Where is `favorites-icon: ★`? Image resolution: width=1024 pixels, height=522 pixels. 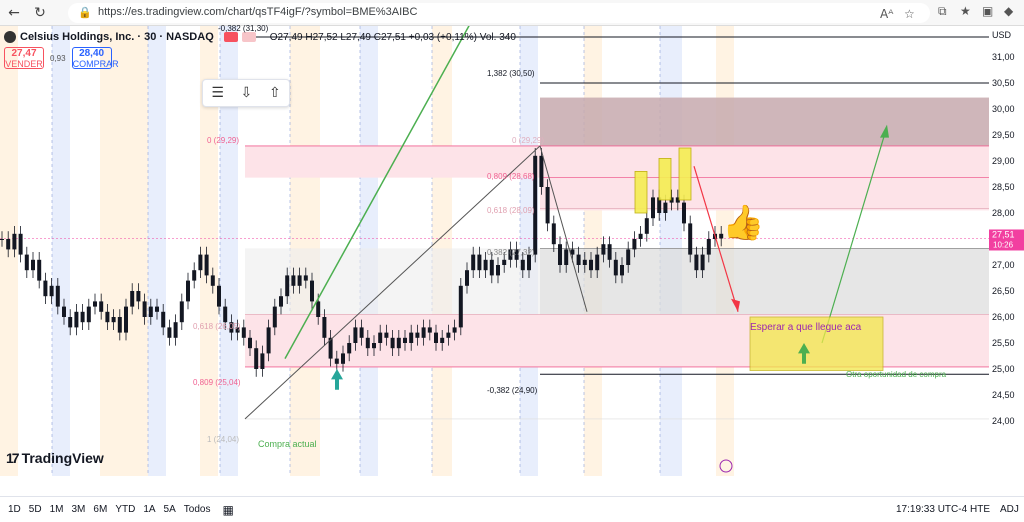
favorites-icon: ★ is located at coordinates (965, 11).